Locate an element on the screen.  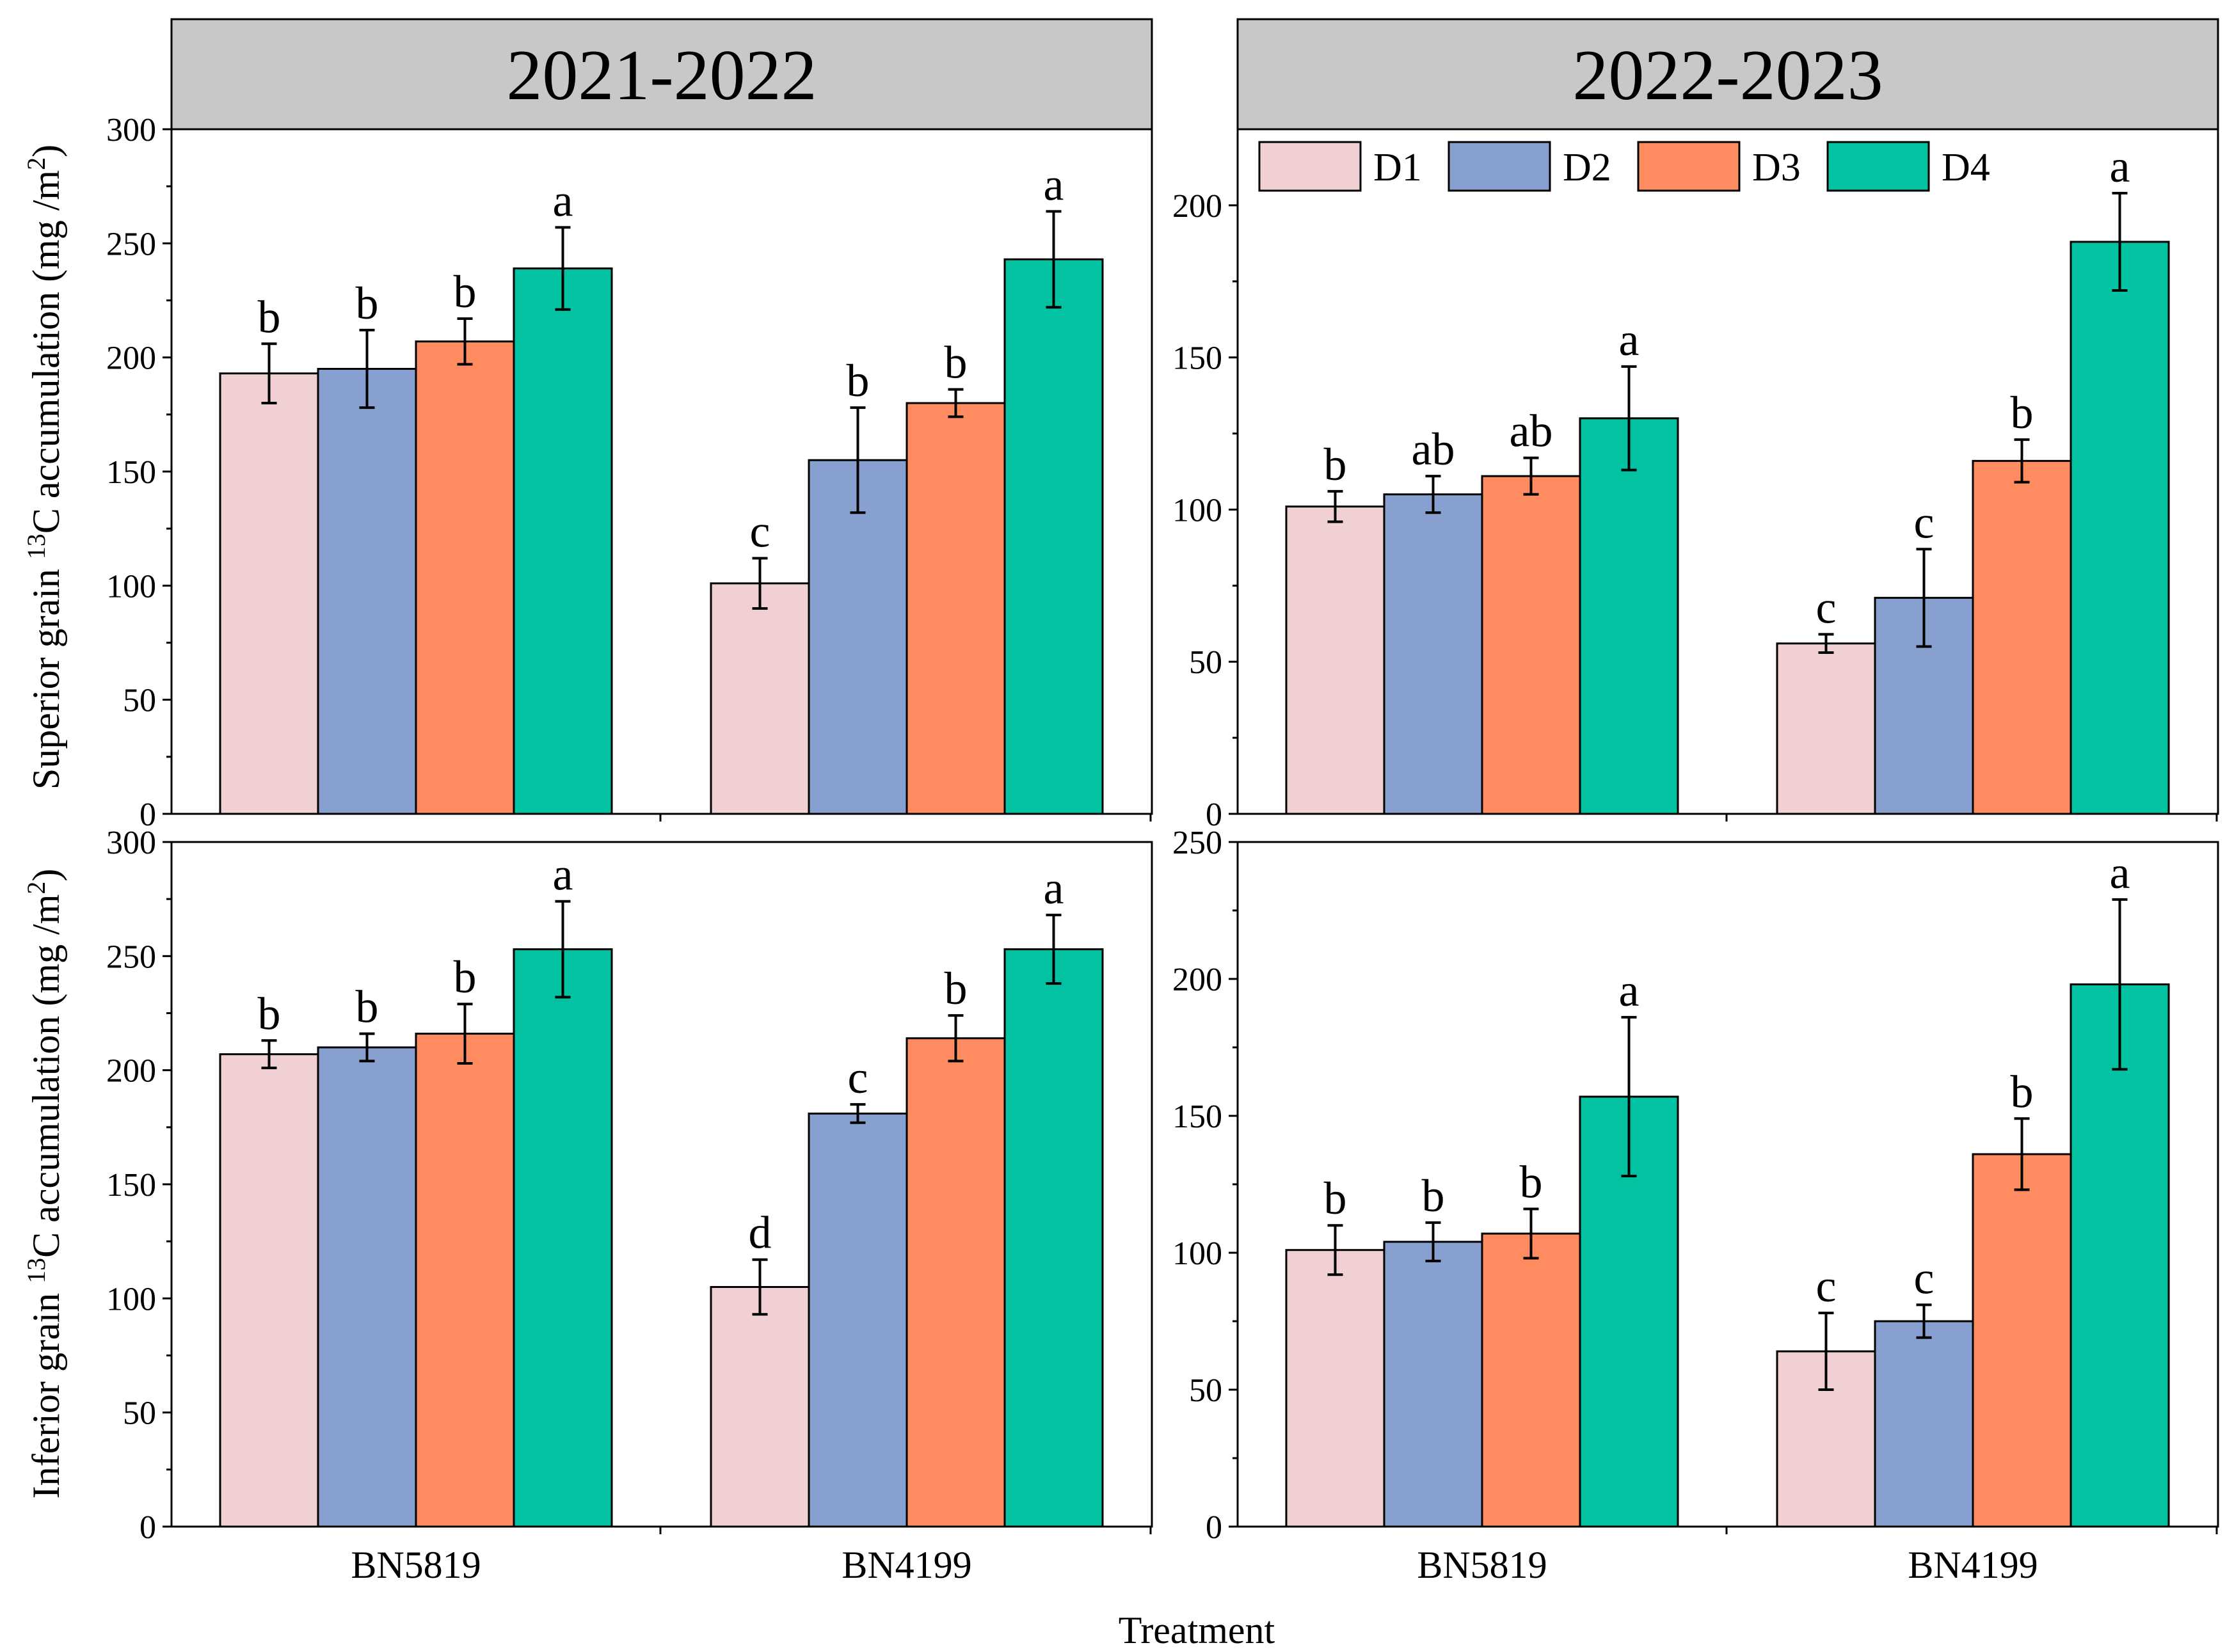
legend-label: D2 is located at coordinates (1587, 167).